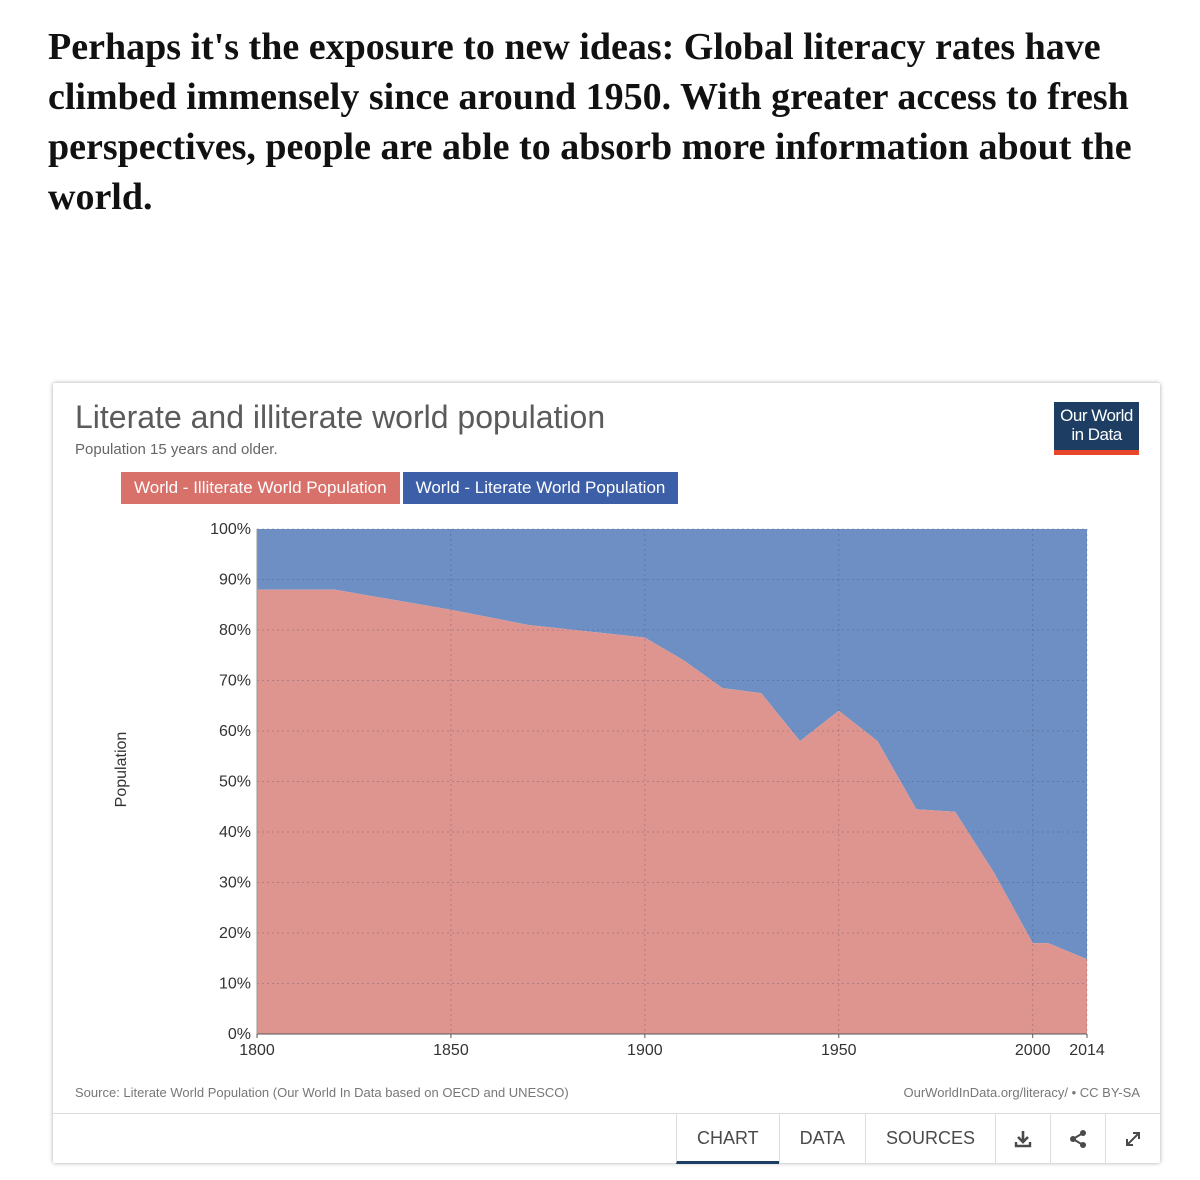  What do you see at coordinates (929, 1139) in the screenshot?
I see `tab-sources: SOURCES` at bounding box center [929, 1139].